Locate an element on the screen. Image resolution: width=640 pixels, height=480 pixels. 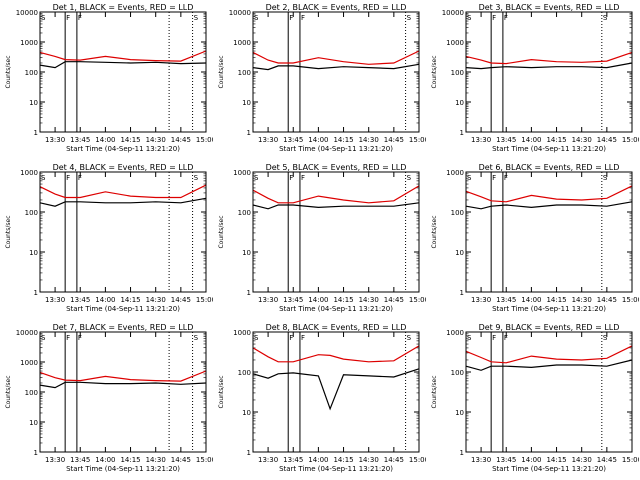
panel-title: Det 4, BLACK = Events, RED = LLD is located at coordinates (123, 167).